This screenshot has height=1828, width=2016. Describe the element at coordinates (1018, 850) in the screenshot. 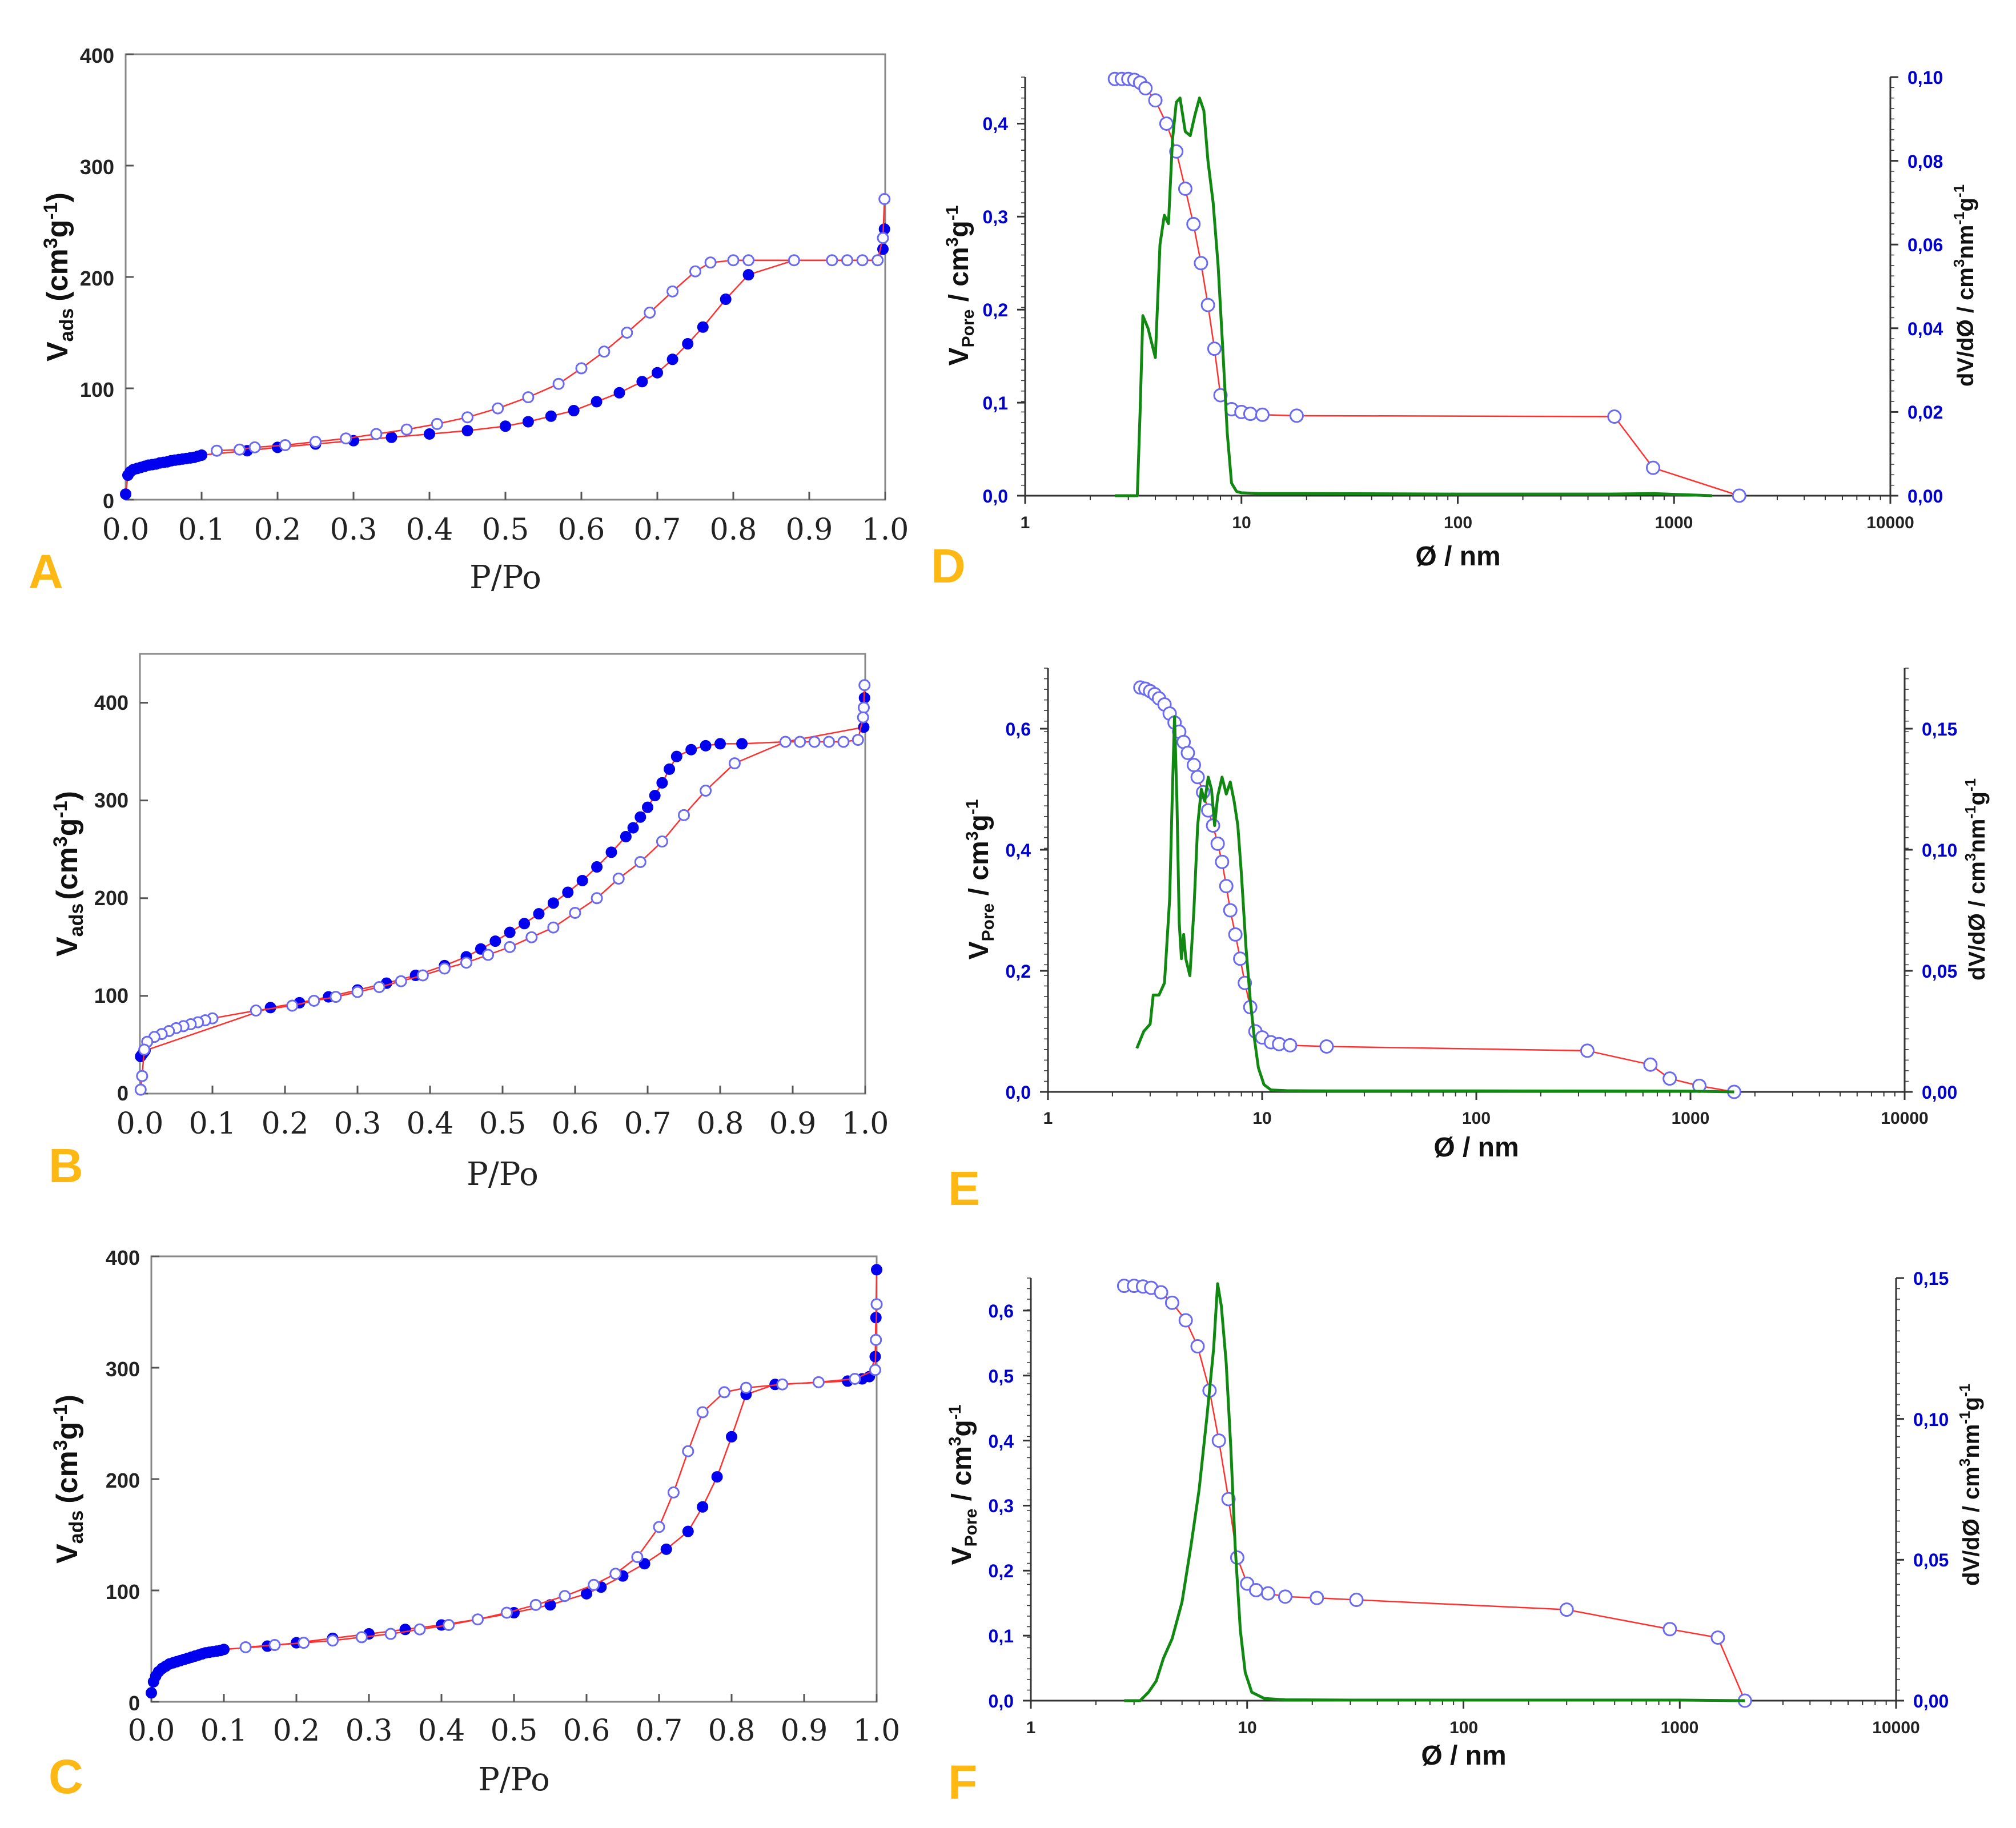

I see `panel-e-left-tick-label: 0,4` at that location.